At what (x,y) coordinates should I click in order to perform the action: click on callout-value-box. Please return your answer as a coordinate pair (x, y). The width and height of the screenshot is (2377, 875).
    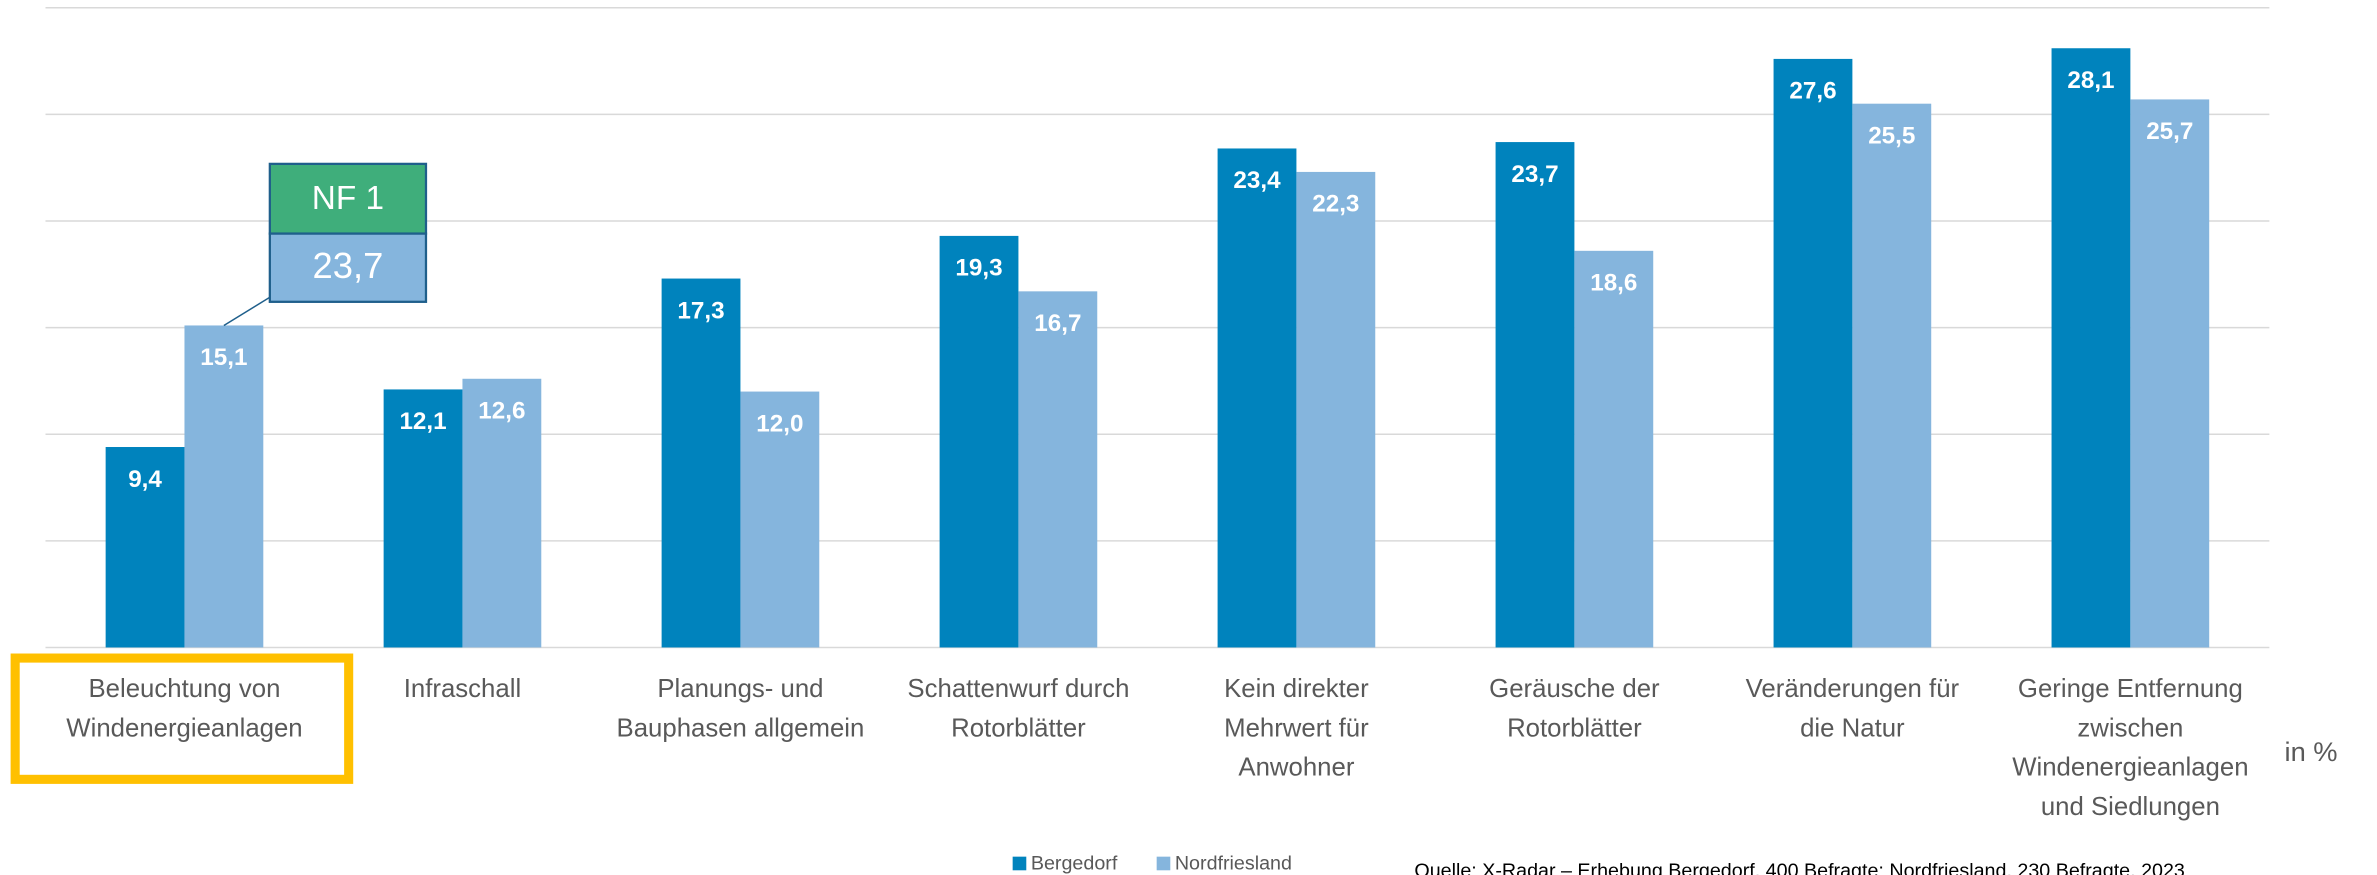
    Looking at the image, I should click on (348, 267).